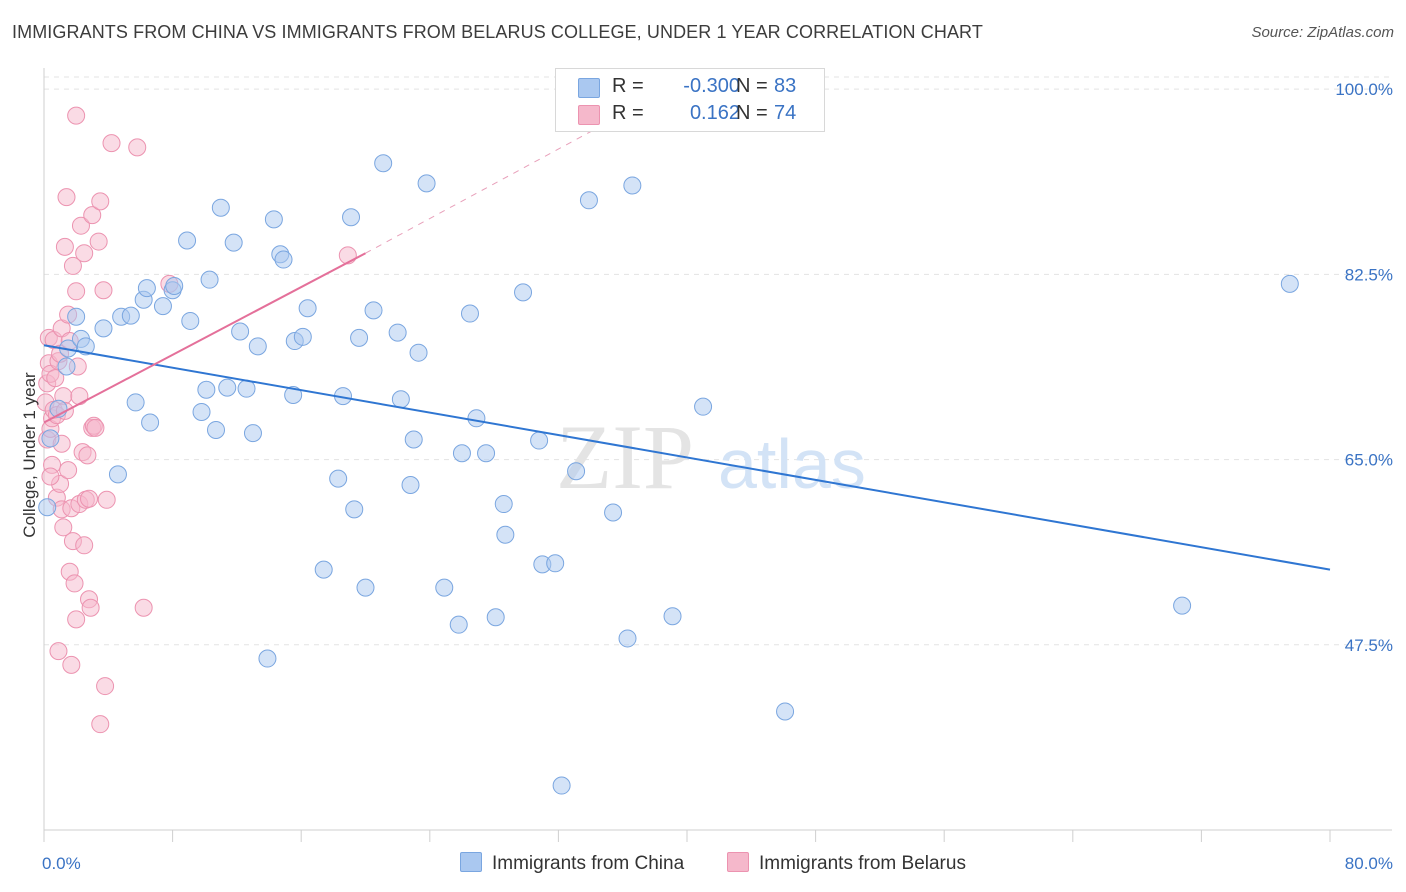 The height and width of the screenshot is (892, 1406). I want to click on belarus-trend-line, so click(204, 338).